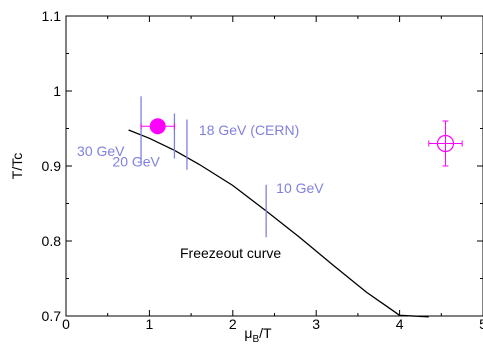 The image size is (483, 349). What do you see at coordinates (52, 166) in the screenshot?
I see `y-tick-label: 0.9` at bounding box center [52, 166].